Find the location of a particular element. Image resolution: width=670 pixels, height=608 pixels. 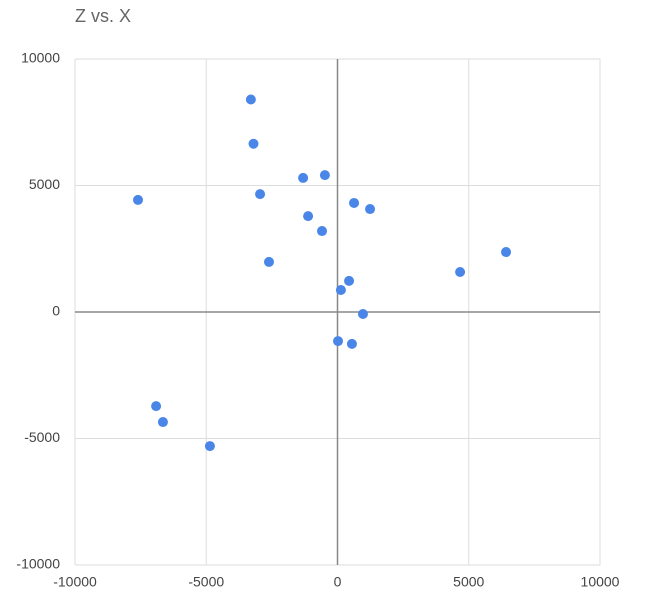

y-tick-label: 0 is located at coordinates (56, 311).